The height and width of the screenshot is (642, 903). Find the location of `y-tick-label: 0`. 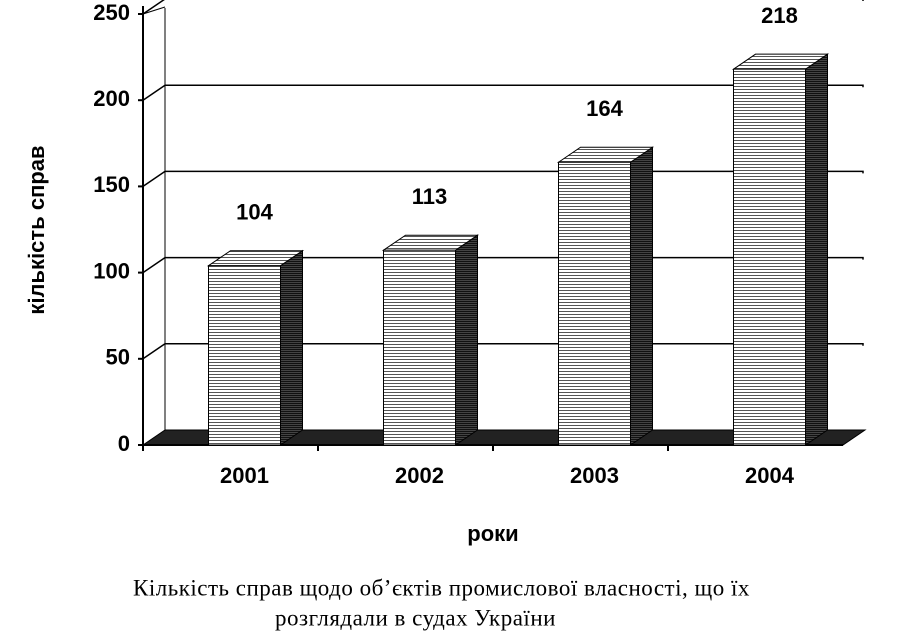

y-tick-label: 0 is located at coordinates (124, 443).